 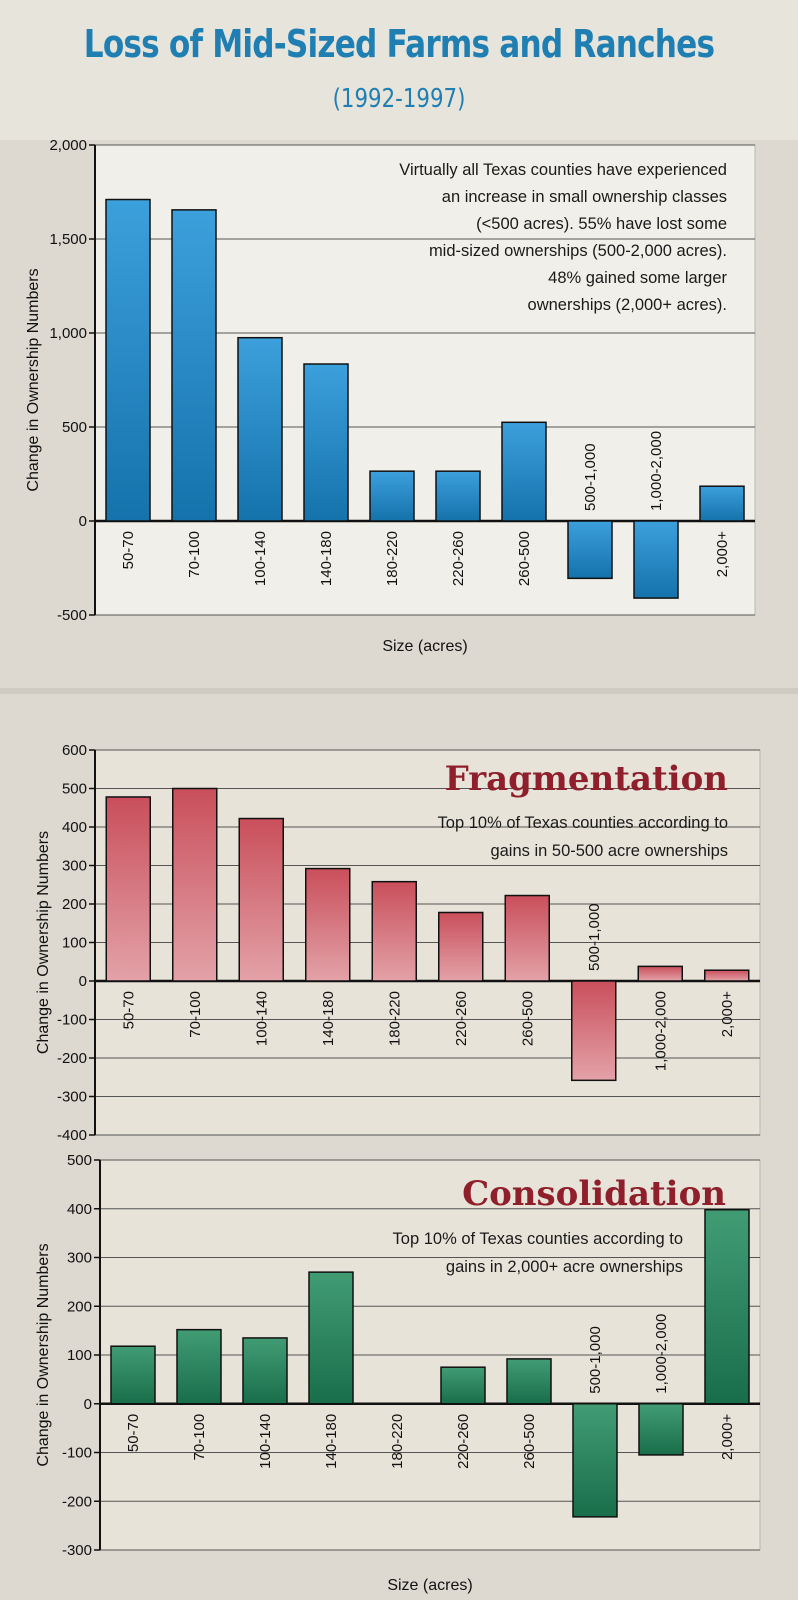 I want to click on y-tick-label: 1,000, so click(x=68, y=333).